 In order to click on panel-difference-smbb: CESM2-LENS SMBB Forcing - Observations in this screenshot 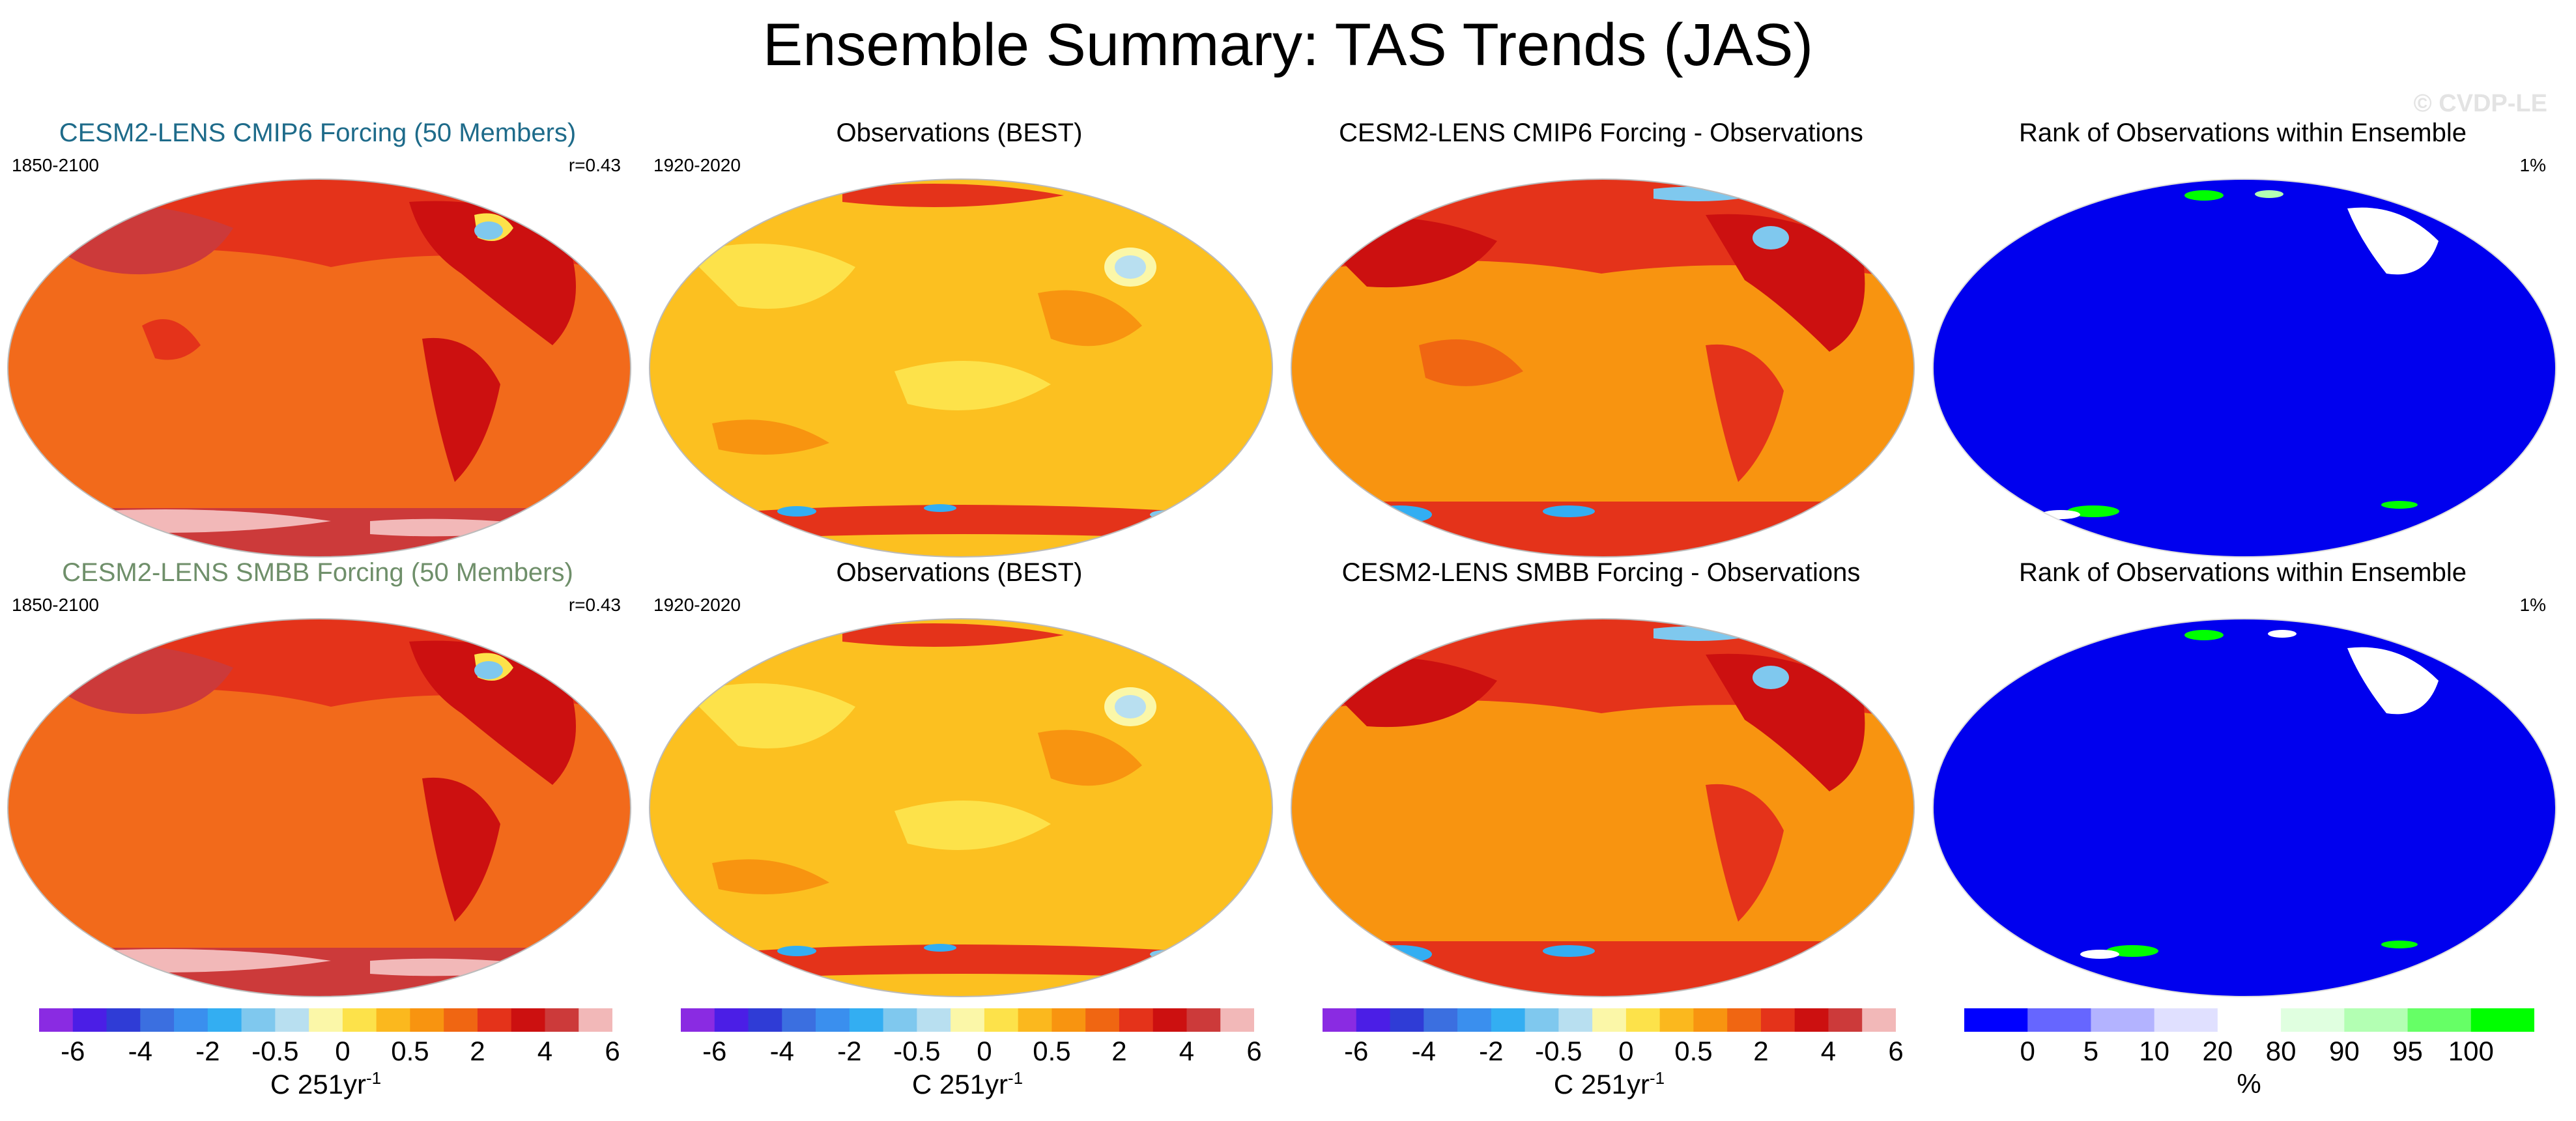, I will do `click(1601, 779)`.